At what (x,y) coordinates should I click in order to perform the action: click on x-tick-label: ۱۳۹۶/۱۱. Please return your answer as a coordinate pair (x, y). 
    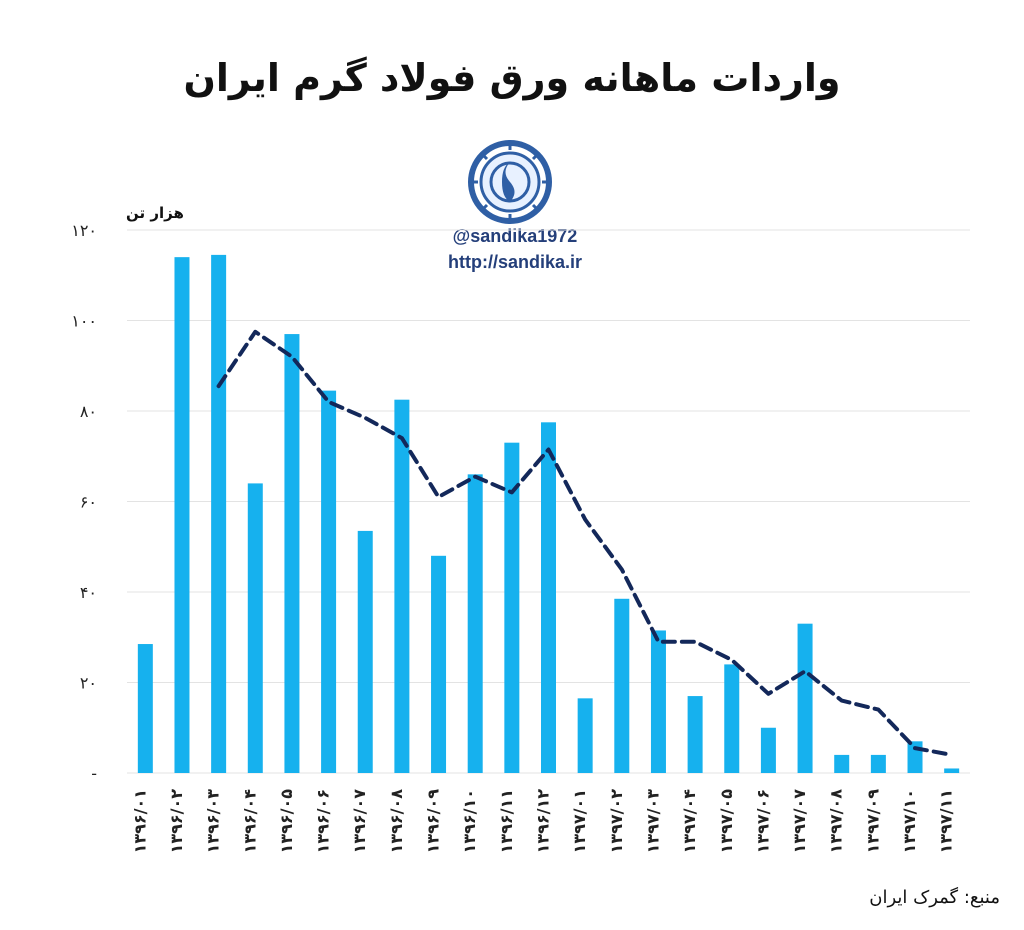
    Looking at the image, I should click on (506, 821).